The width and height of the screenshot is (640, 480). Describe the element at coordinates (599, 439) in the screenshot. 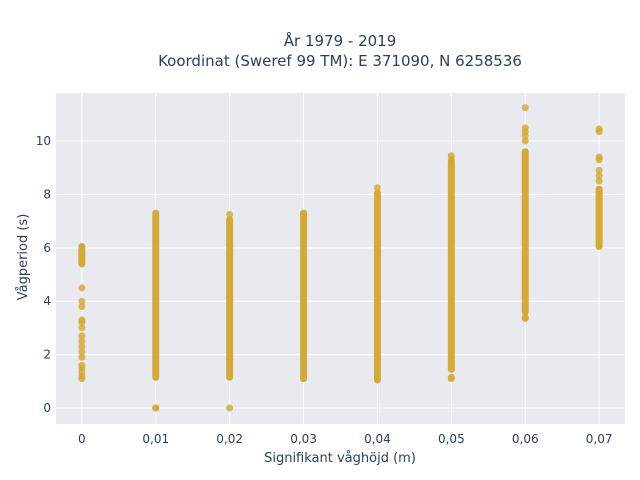

I see `x-tick-label: 0,07` at that location.